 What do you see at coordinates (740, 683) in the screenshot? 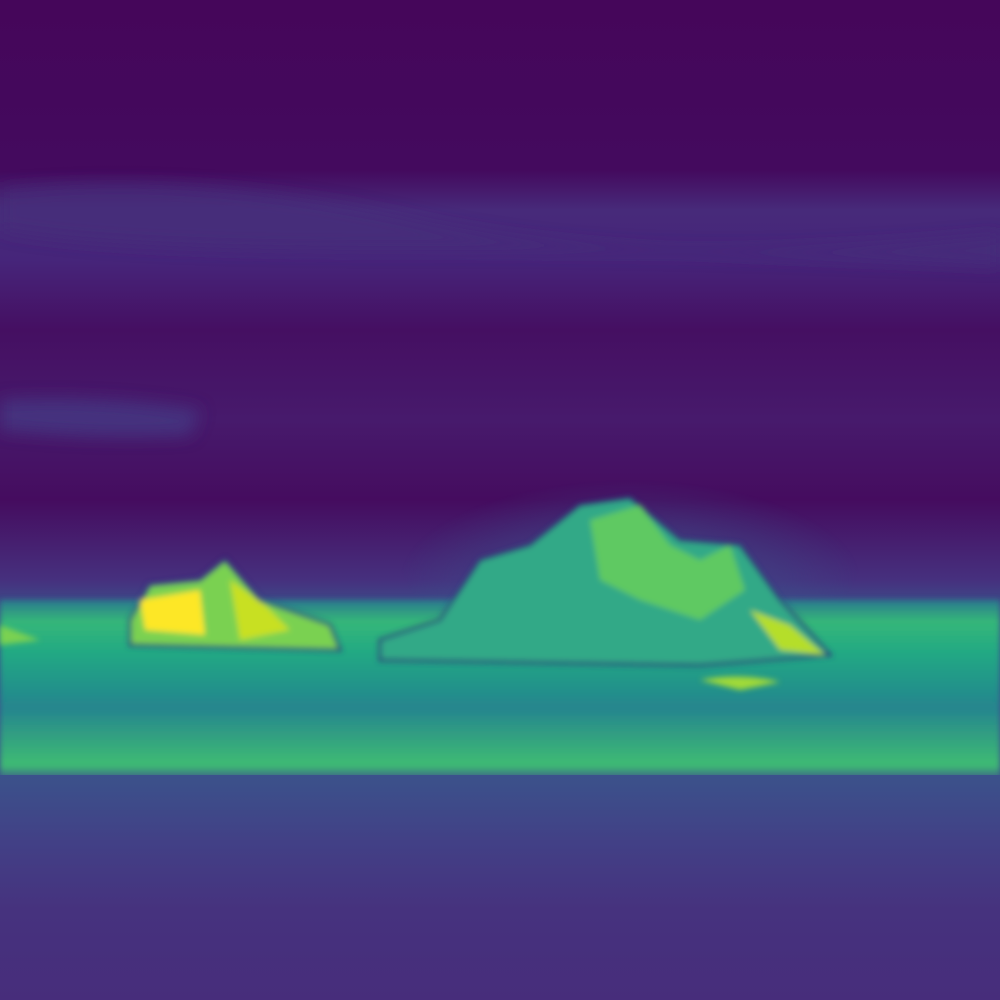
I see `ground-highlight` at bounding box center [740, 683].